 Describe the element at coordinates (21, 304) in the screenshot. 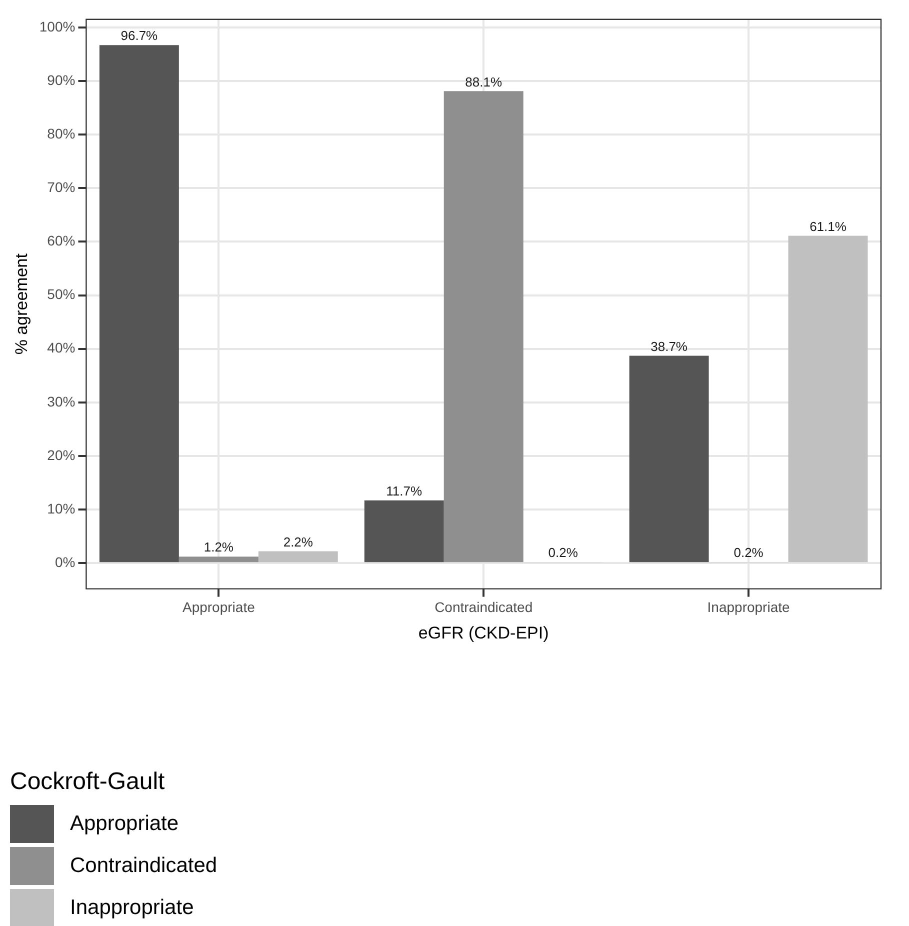

I see `y-axis-title: % agreement` at that location.